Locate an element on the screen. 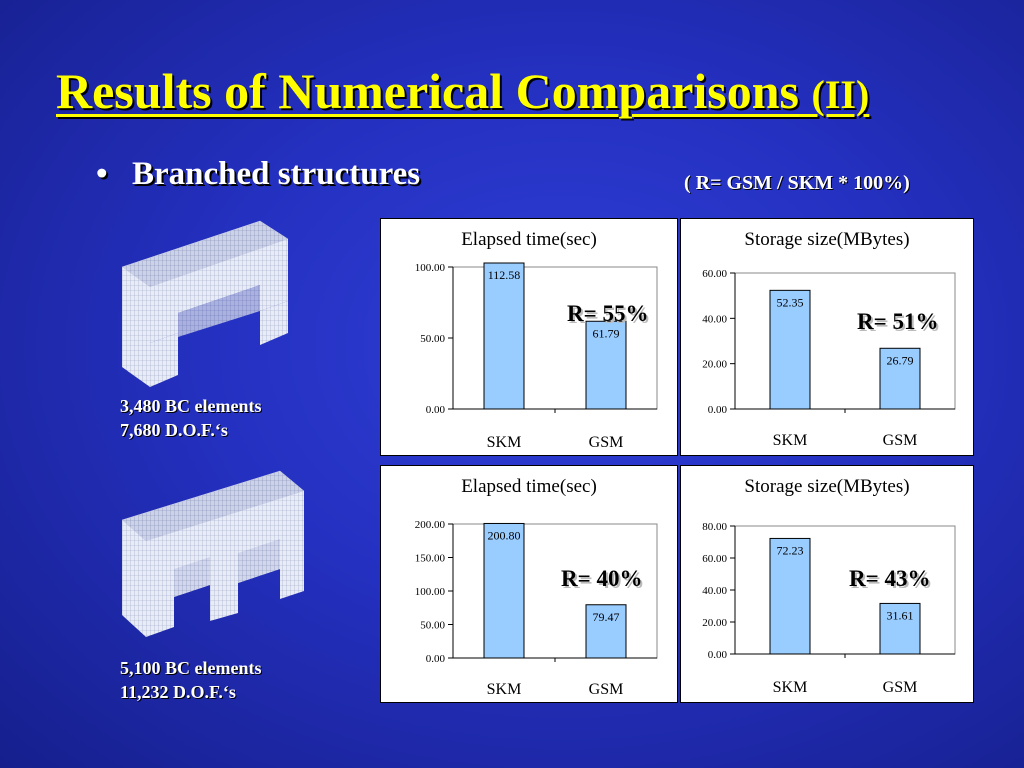  y-tick-label: 80.00 is located at coordinates (714, 527).